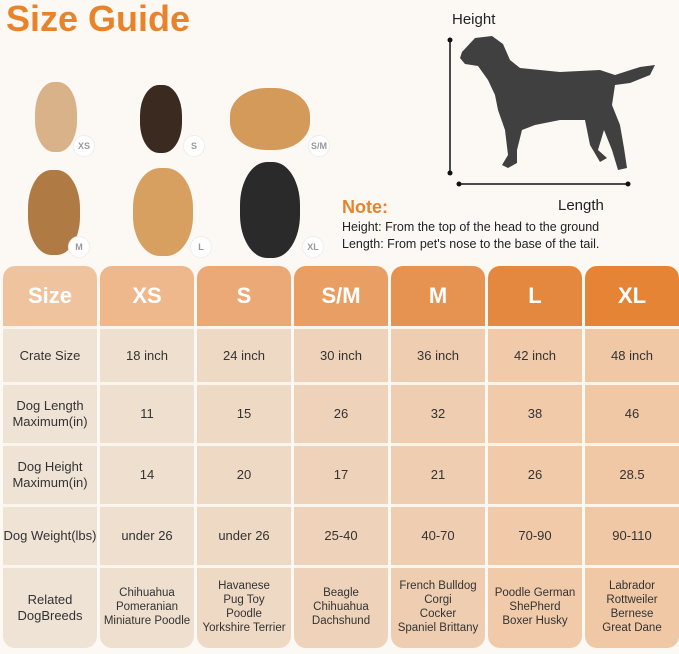  I want to click on dog-measurement-diagram, so click(551, 111).